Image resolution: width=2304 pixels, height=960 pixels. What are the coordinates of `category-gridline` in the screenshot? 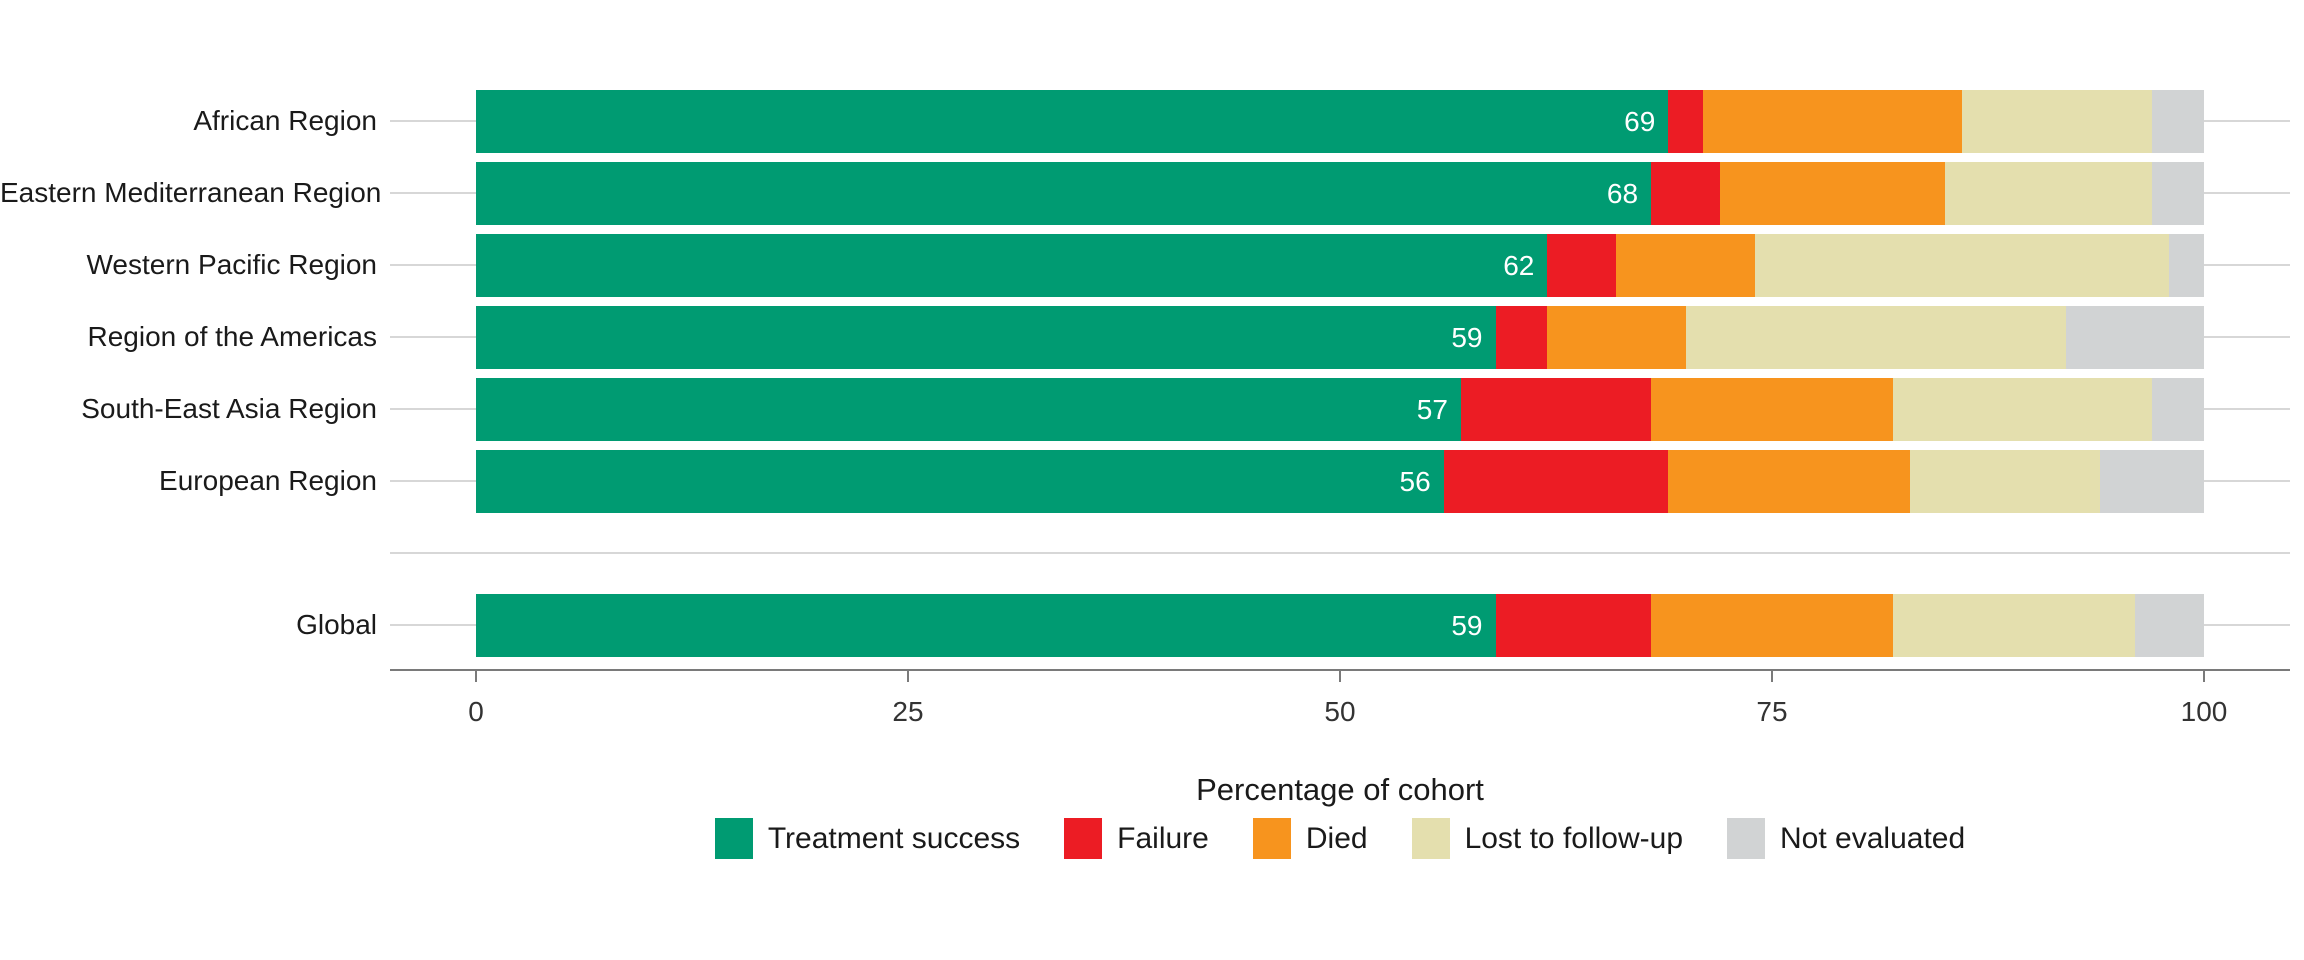 It's located at (1340, 553).